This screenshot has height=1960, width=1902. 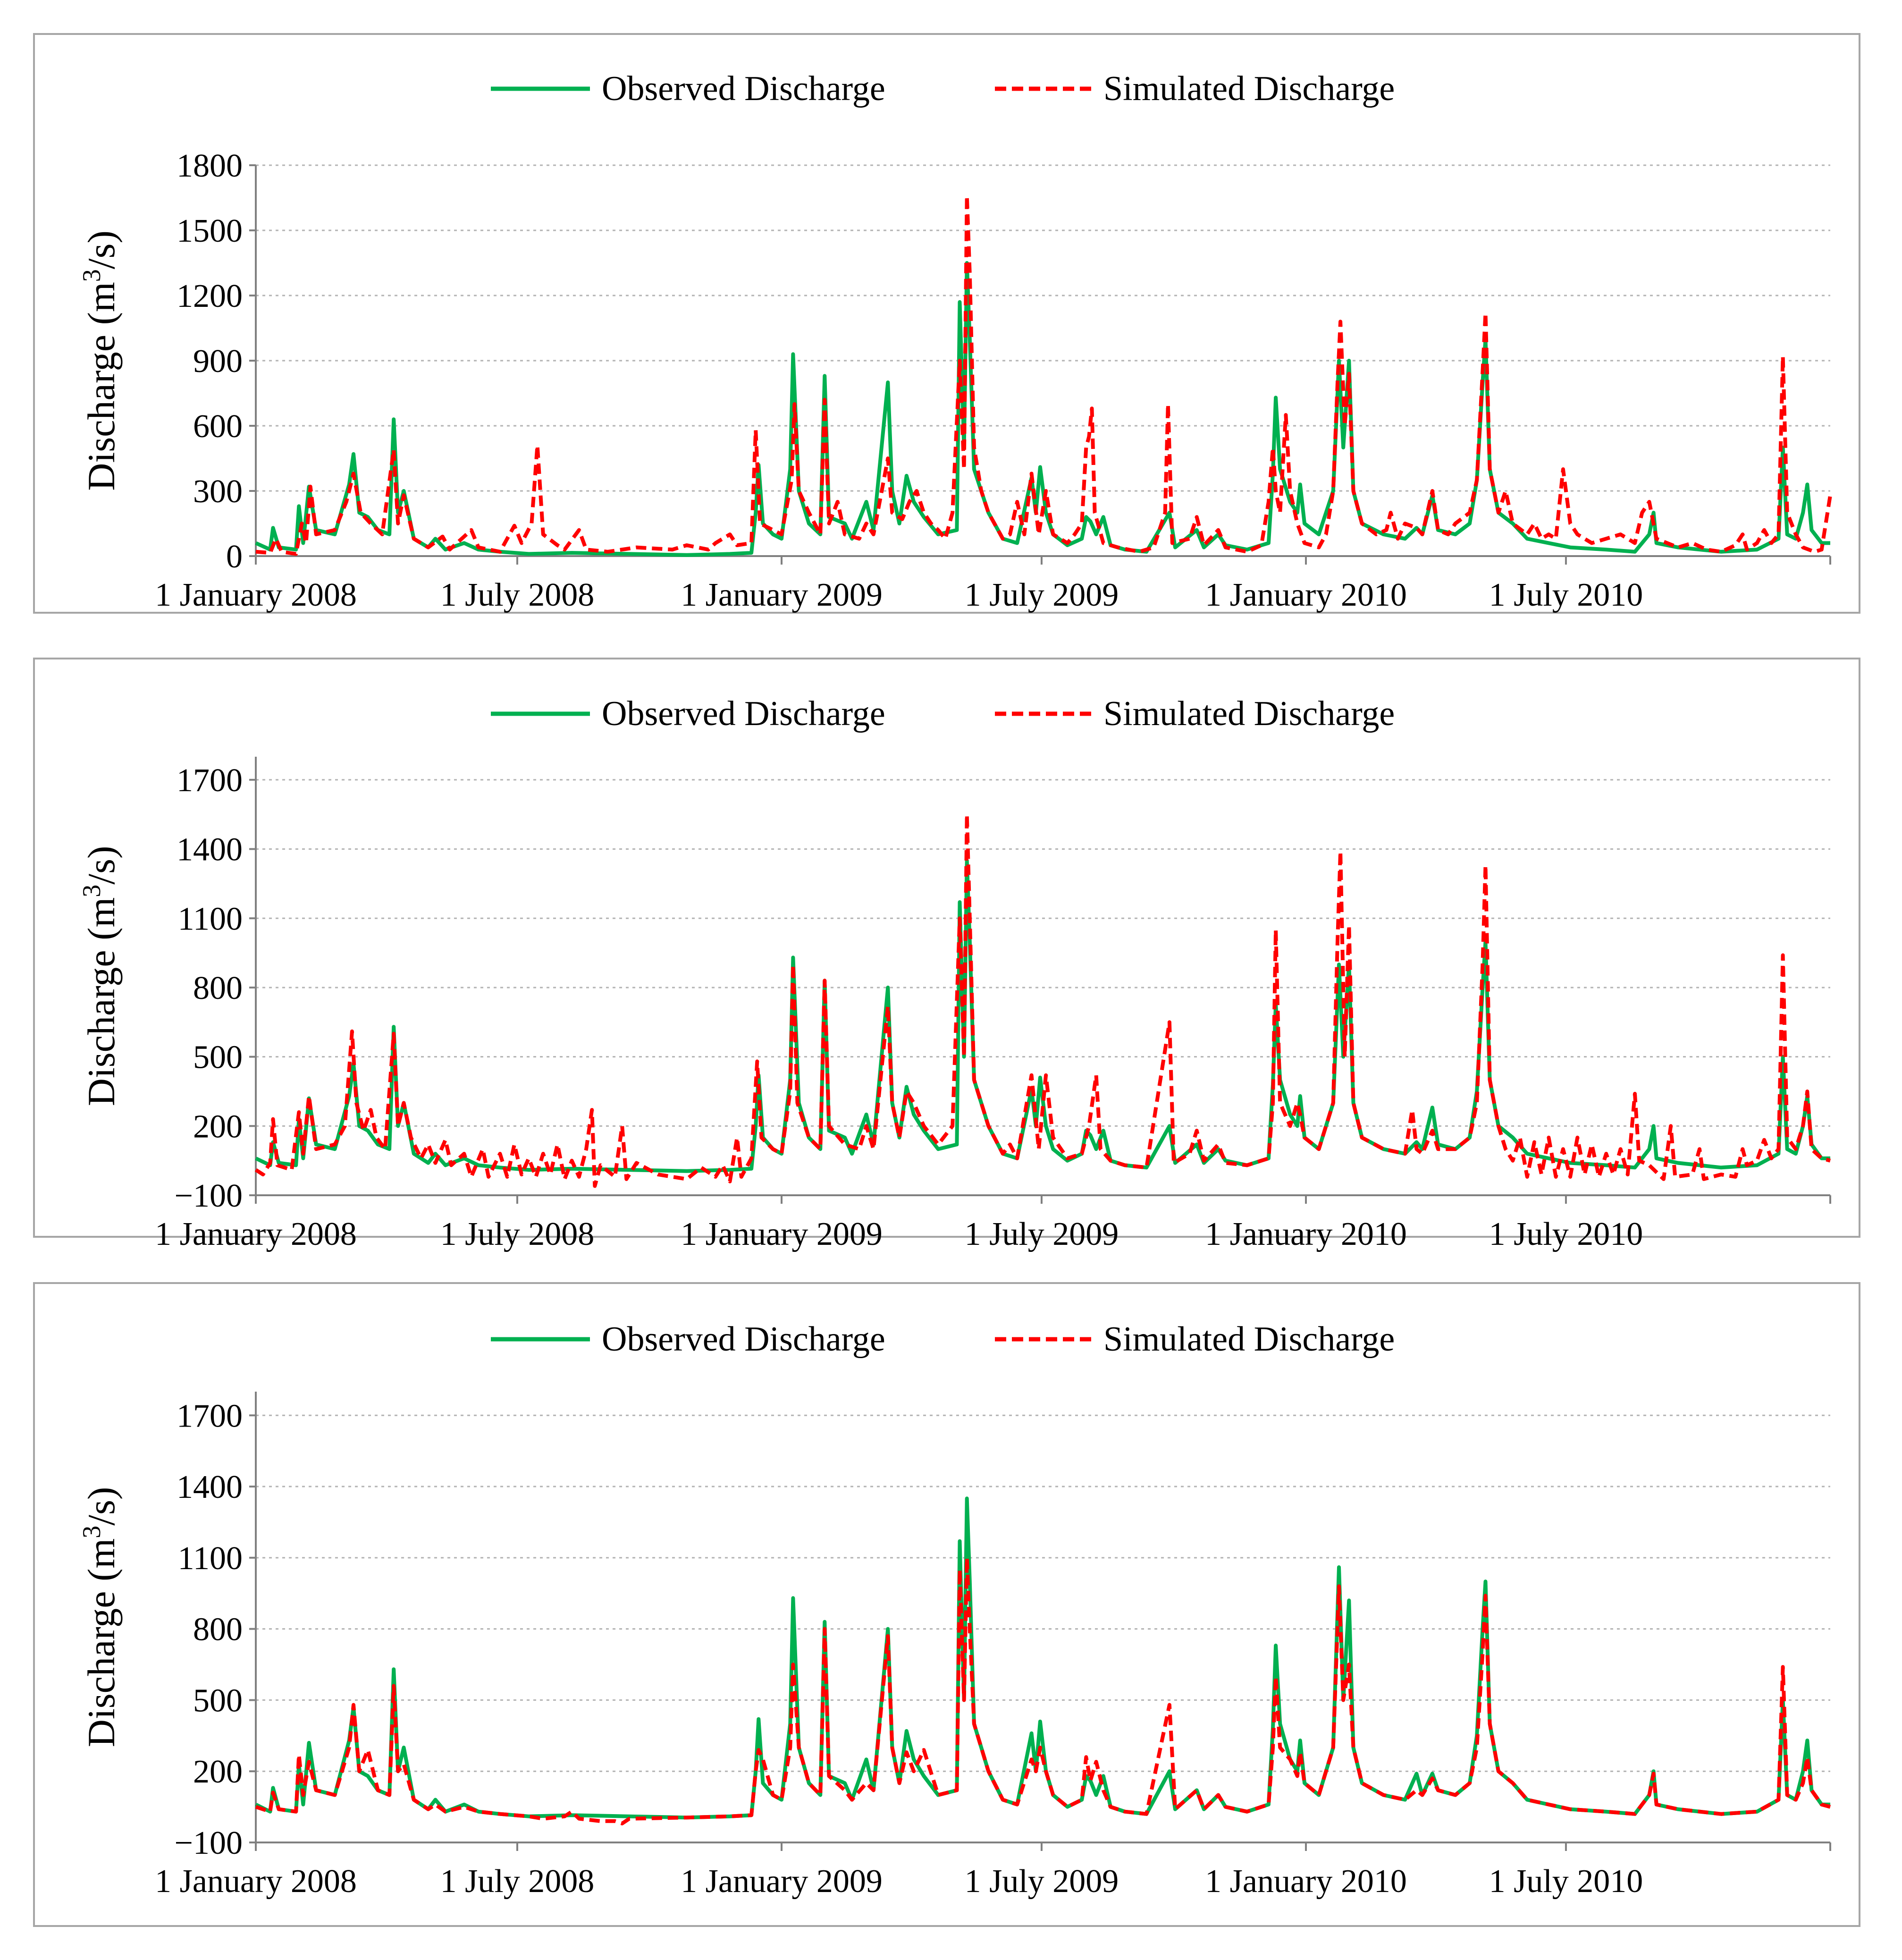 What do you see at coordinates (218, 362) in the screenshot?
I see `y-tick-label: 900` at bounding box center [218, 362].